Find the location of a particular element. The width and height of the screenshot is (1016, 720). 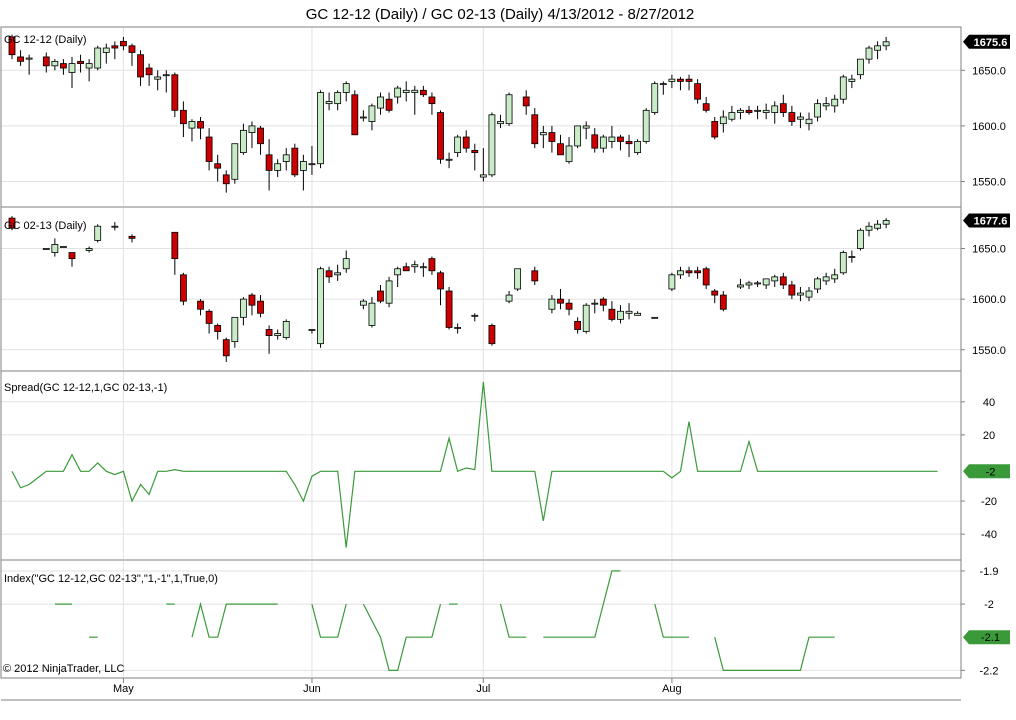

index-segment is located at coordinates (402, 637).